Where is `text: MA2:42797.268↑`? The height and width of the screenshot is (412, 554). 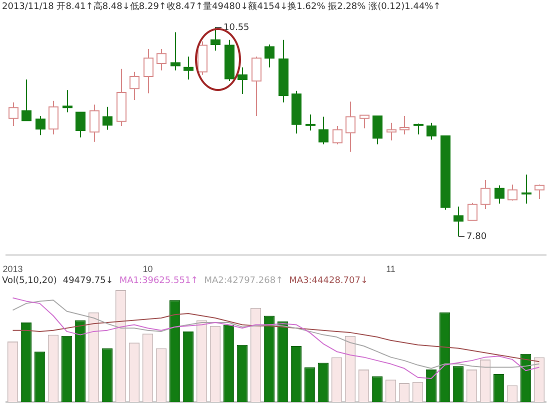
text: MA2:42797.268↑ is located at coordinates (244, 281).